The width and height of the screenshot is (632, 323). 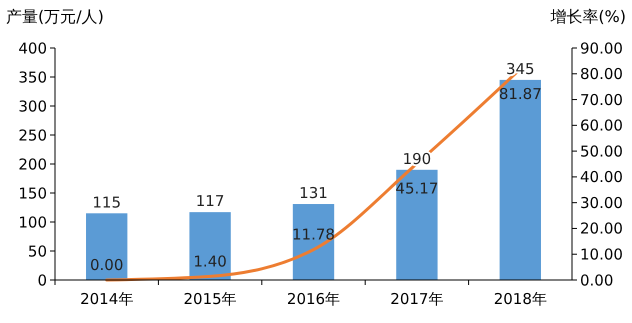 What do you see at coordinates (32, 135) in the screenshot?
I see `y-tick-label: 250` at bounding box center [32, 135].